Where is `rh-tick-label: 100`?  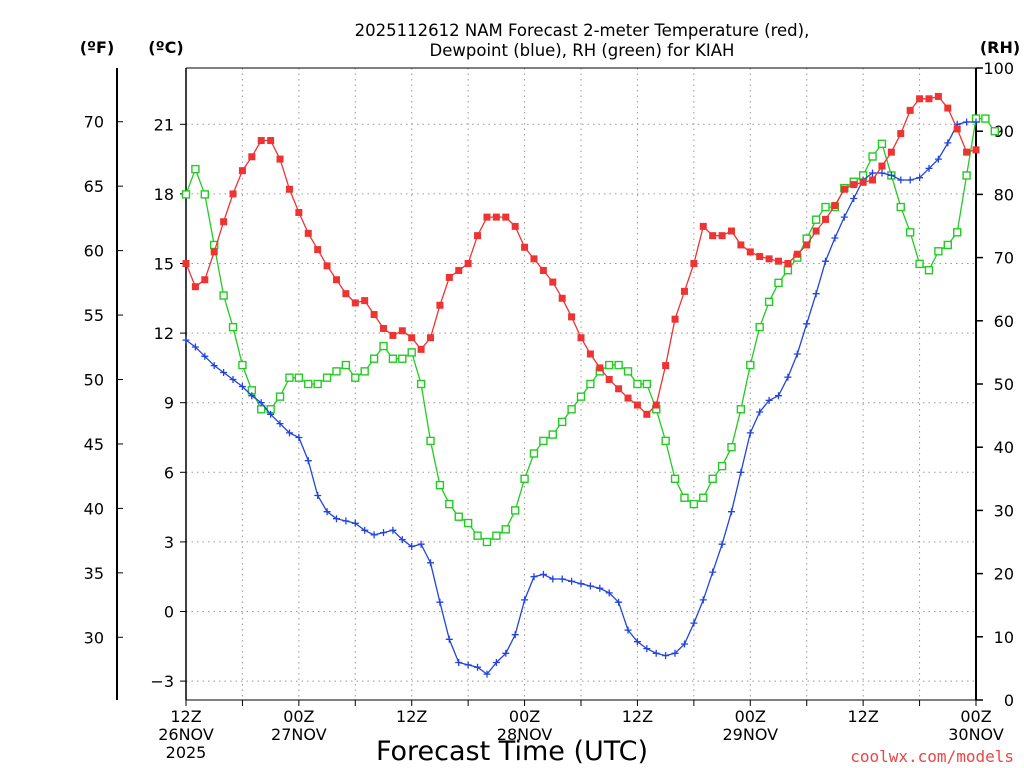
rh-tick-label: 100 is located at coordinates (998, 68).